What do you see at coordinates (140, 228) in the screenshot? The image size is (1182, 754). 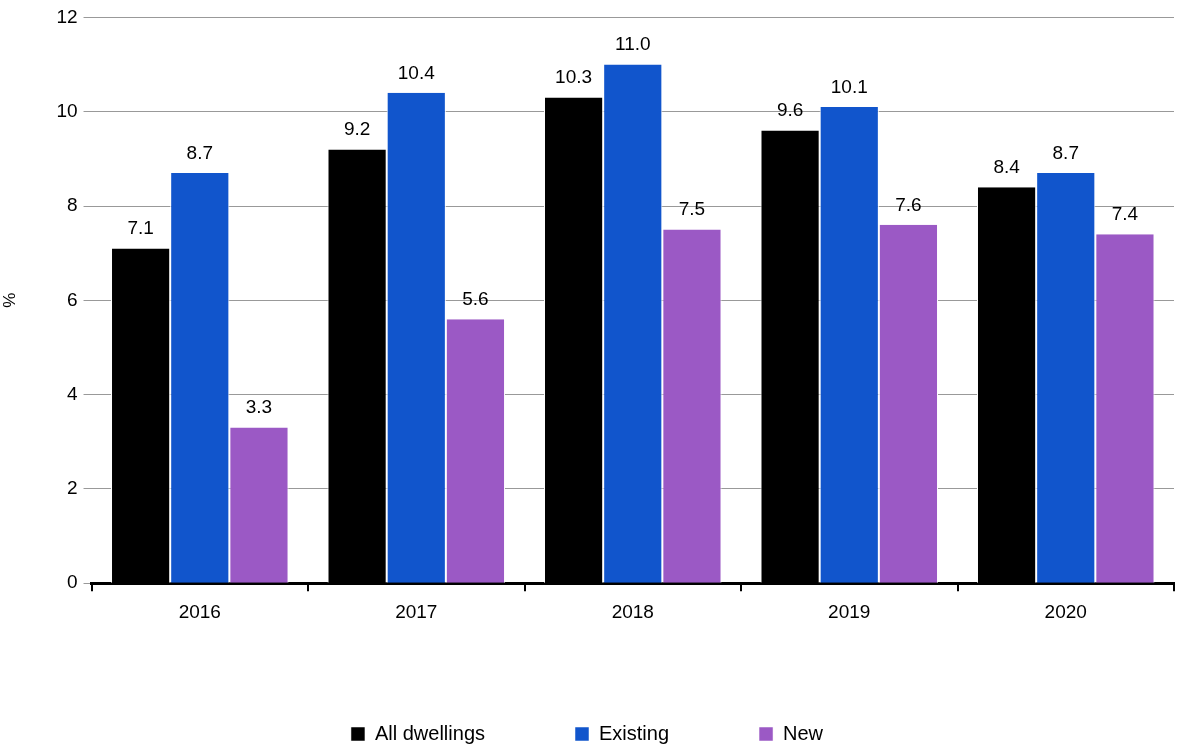 I see `text: 7.1` at bounding box center [140, 228].